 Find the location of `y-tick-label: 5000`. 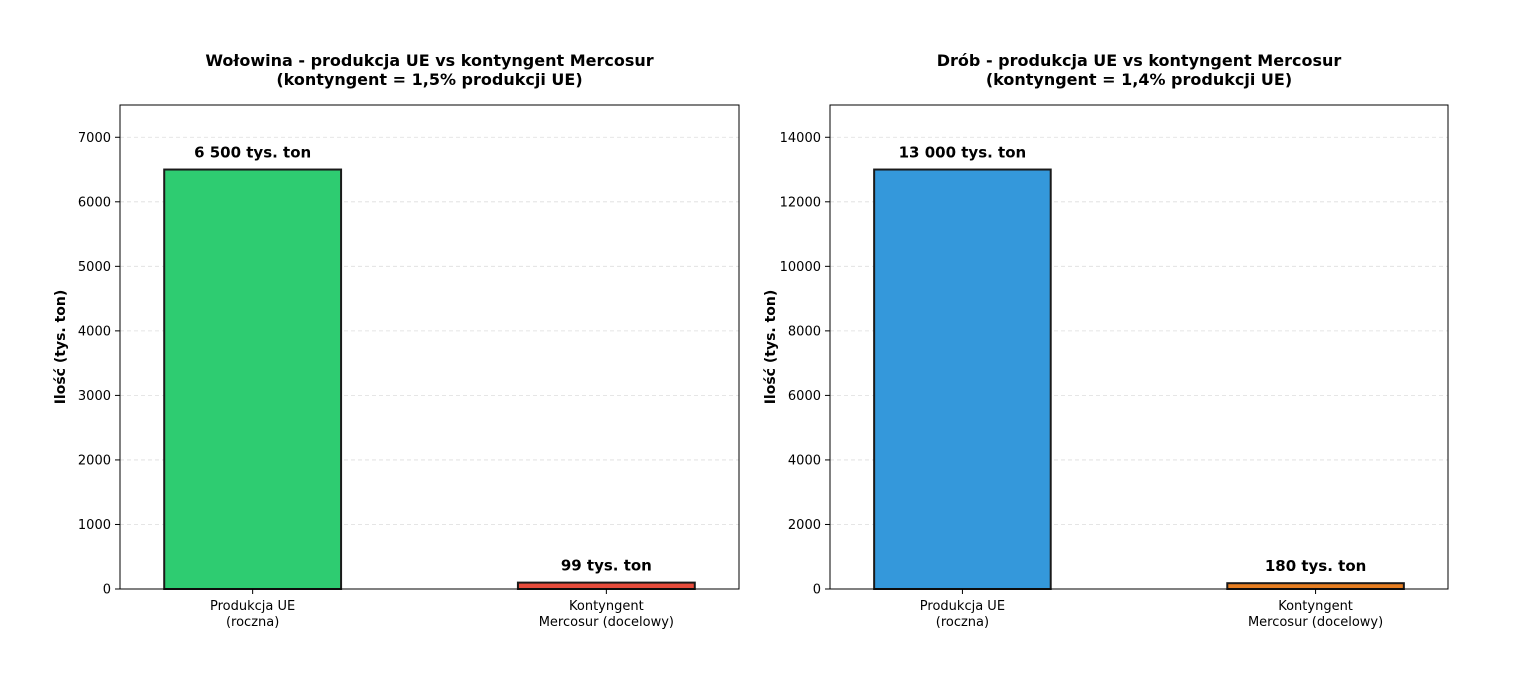

y-tick-label: 5000 is located at coordinates (94, 267).